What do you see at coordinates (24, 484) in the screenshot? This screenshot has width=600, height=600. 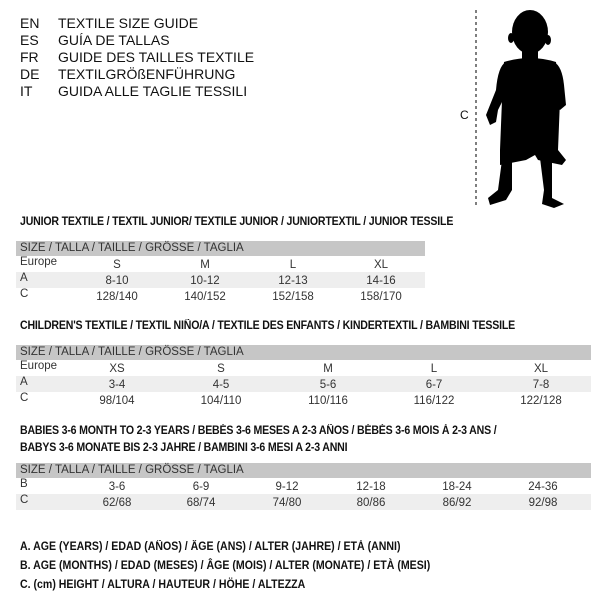 I see `row-label: B` at bounding box center [24, 484].